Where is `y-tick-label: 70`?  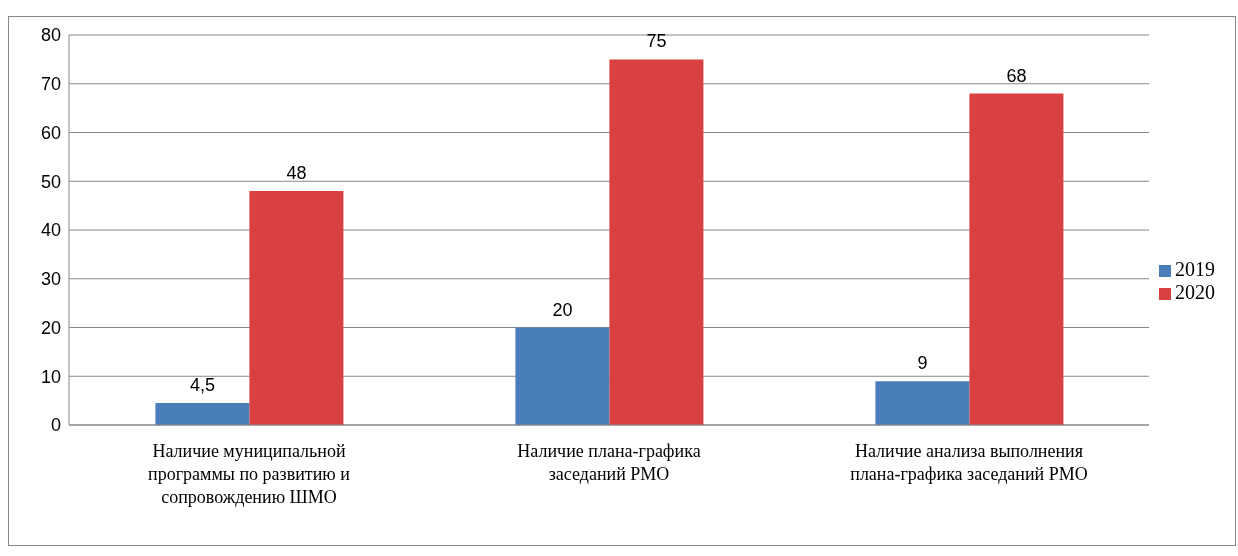 y-tick-label: 70 is located at coordinates (50, 84).